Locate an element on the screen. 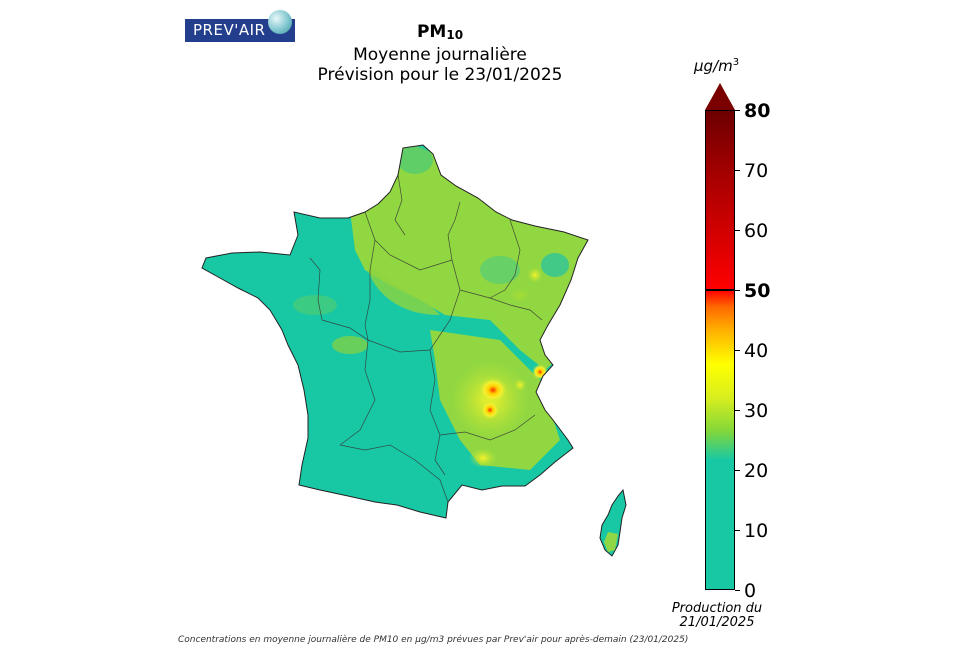 The height and width of the screenshot is (662, 974). colorbar-label-0: 0 is located at coordinates (750, 591).